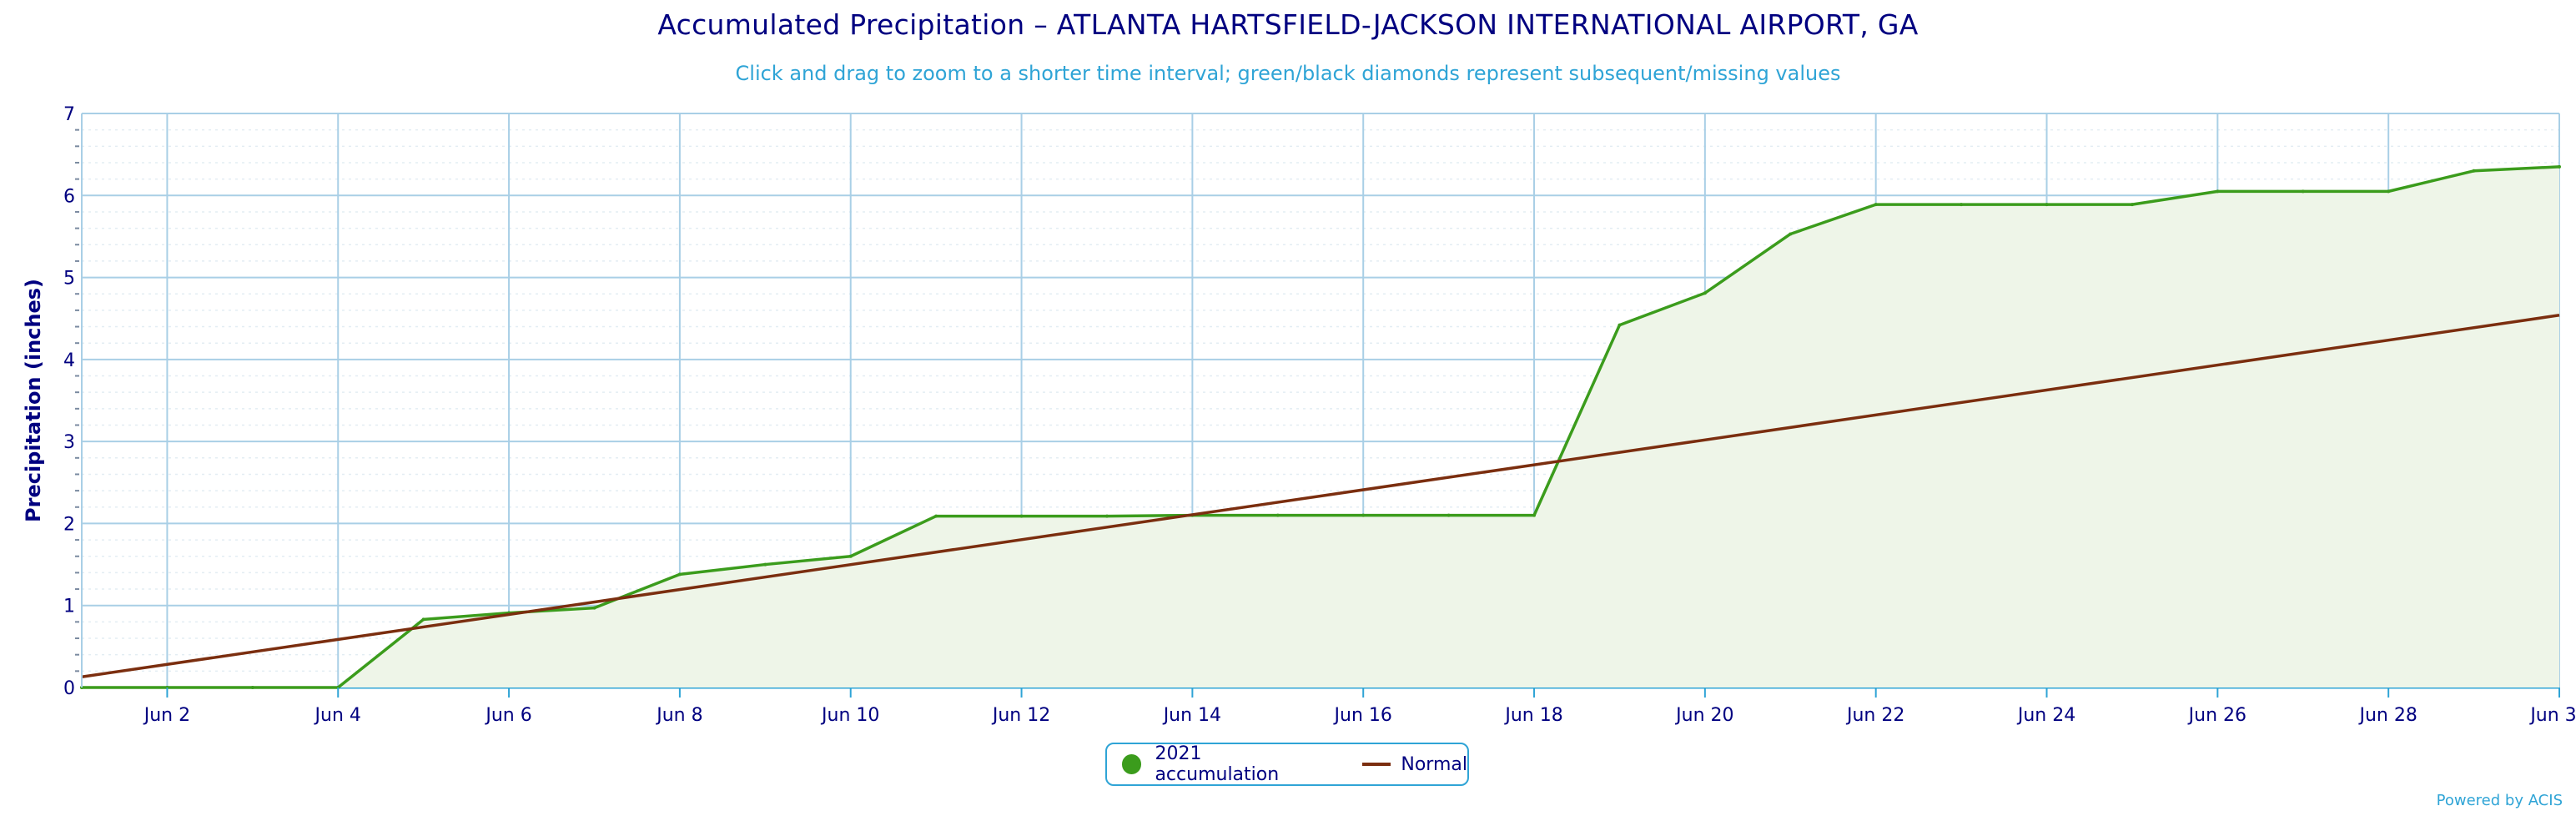  What do you see at coordinates (2499, 801) in the screenshot?
I see `credits-link: Powered by ACIS` at bounding box center [2499, 801].